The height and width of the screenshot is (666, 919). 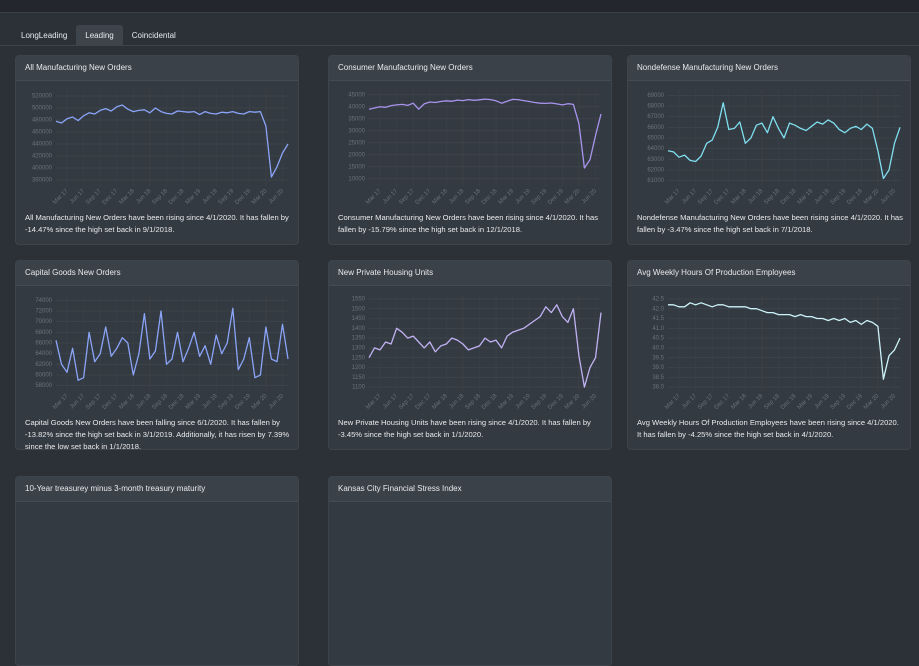 I want to click on y-tick-label: 500000, so click(x=42, y=109).